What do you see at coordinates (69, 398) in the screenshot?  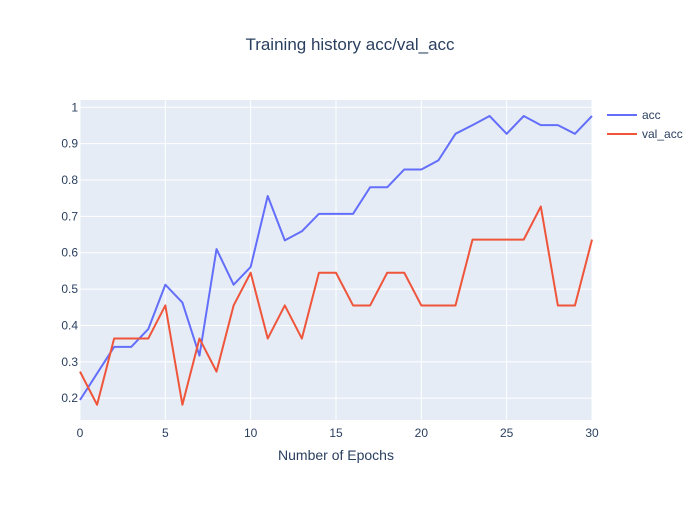 I see `y-tick-label: 0.2` at bounding box center [69, 398].